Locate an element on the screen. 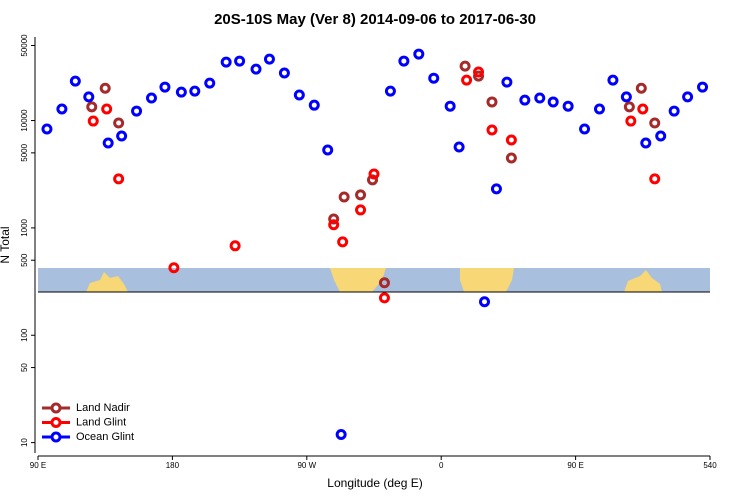 The width and height of the screenshot is (750, 500). y-tick-label: 50 is located at coordinates (24, 367).